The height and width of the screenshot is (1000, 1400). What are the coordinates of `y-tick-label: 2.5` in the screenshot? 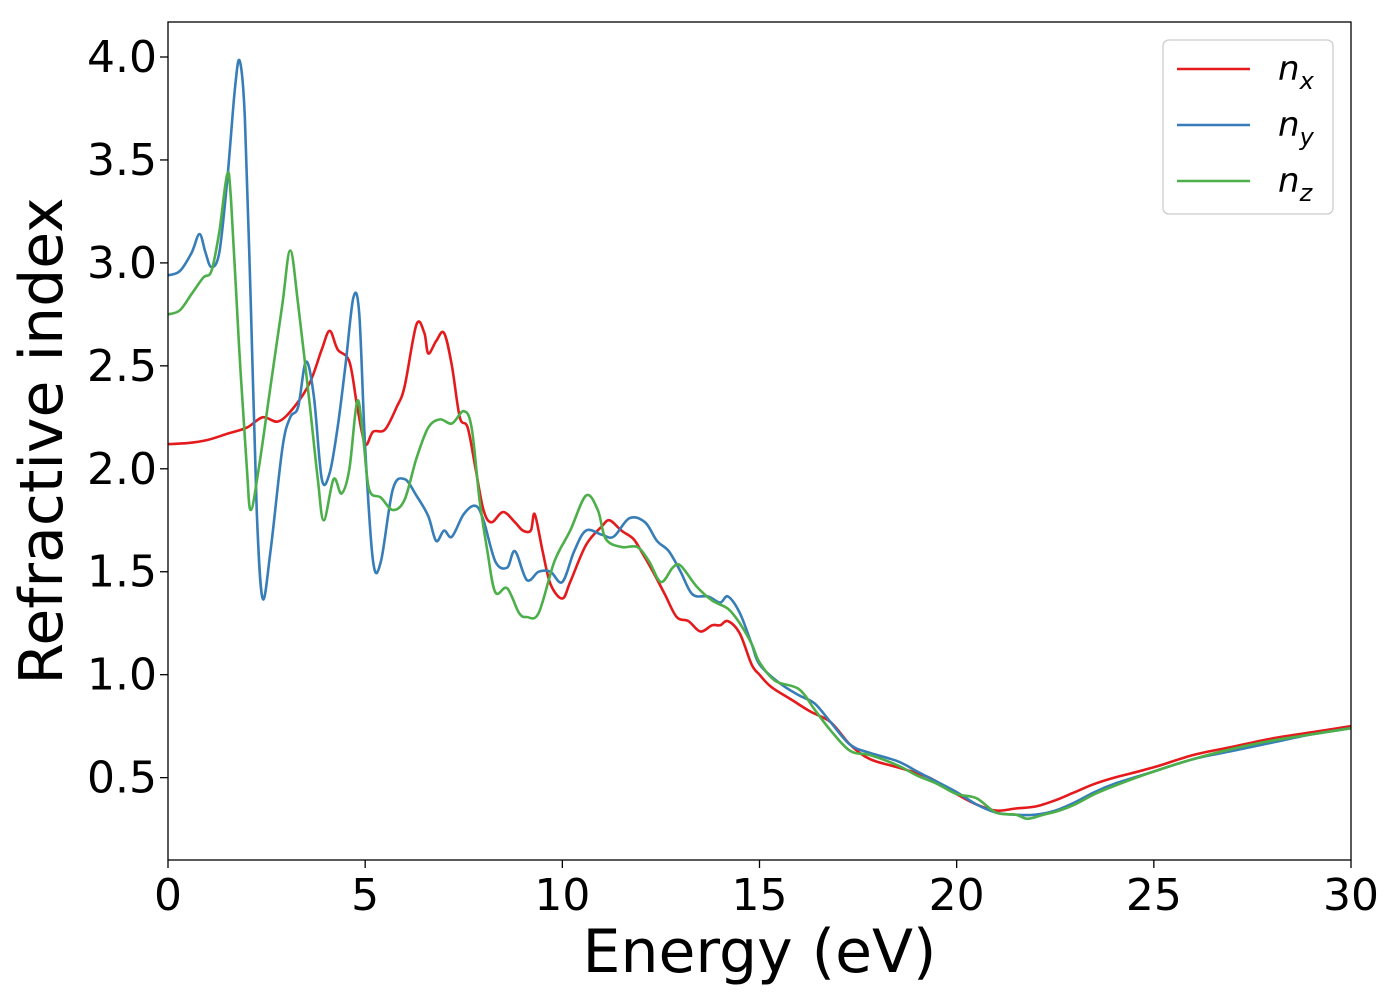 It's located at (122, 366).